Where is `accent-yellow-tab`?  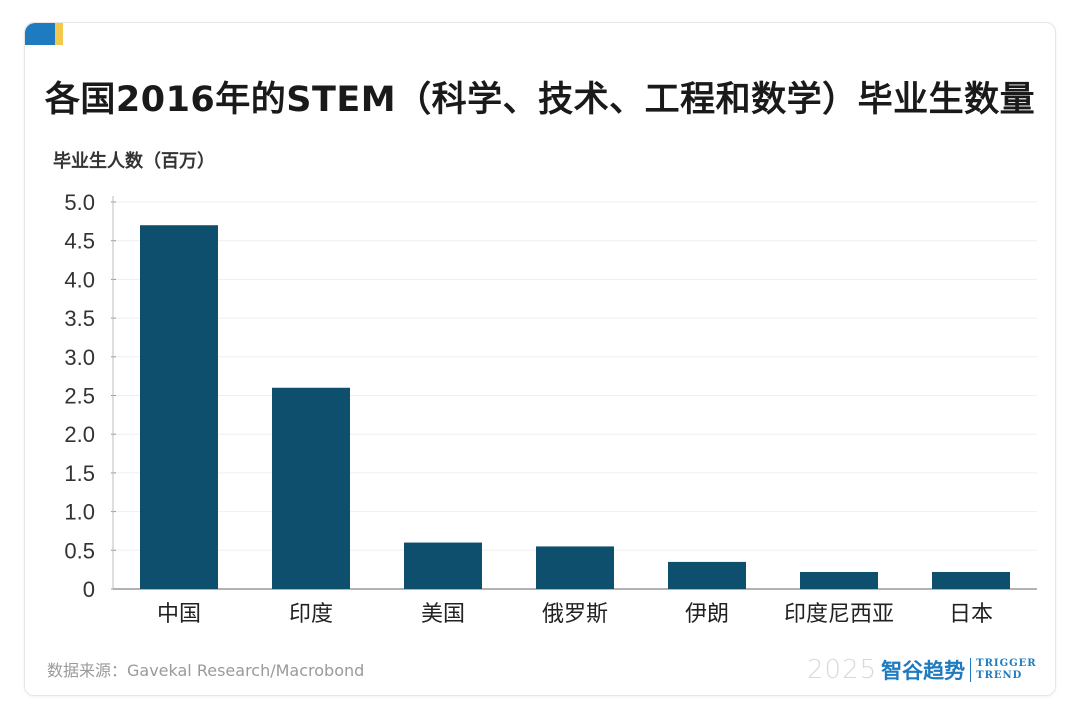 accent-yellow-tab is located at coordinates (59, 34).